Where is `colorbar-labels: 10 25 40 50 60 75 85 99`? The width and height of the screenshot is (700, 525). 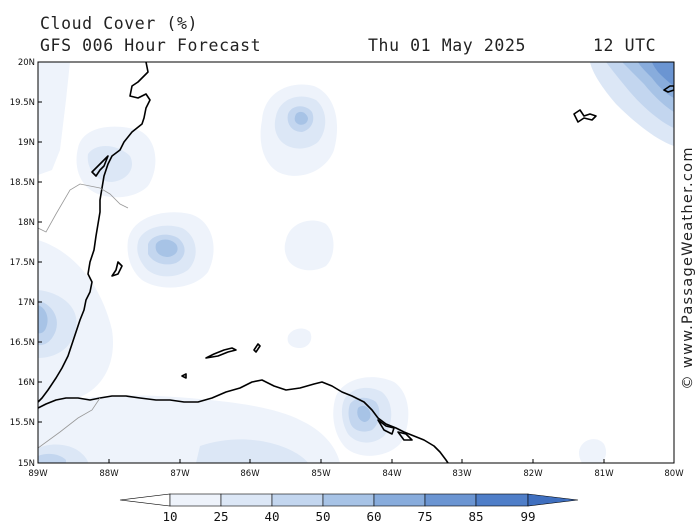
colorbar-labels: 10 25 40 50 60 75 85 99 is located at coordinates (348, 516).